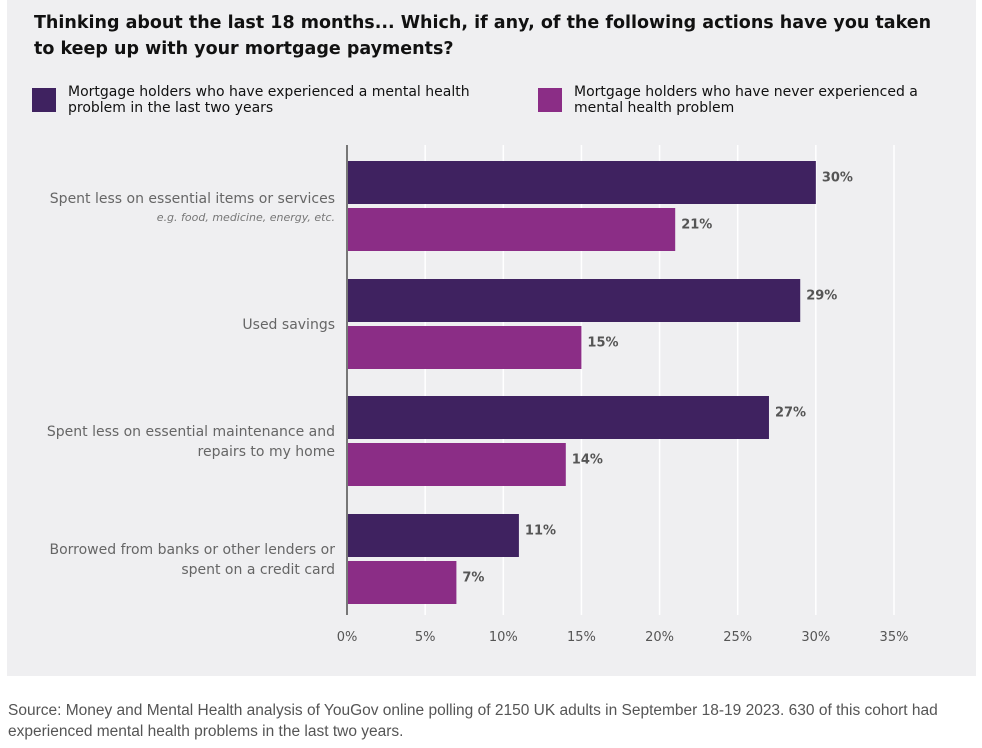 The image size is (982, 748). What do you see at coordinates (288, 325) in the screenshot?
I see `category-label: Used savings` at bounding box center [288, 325].